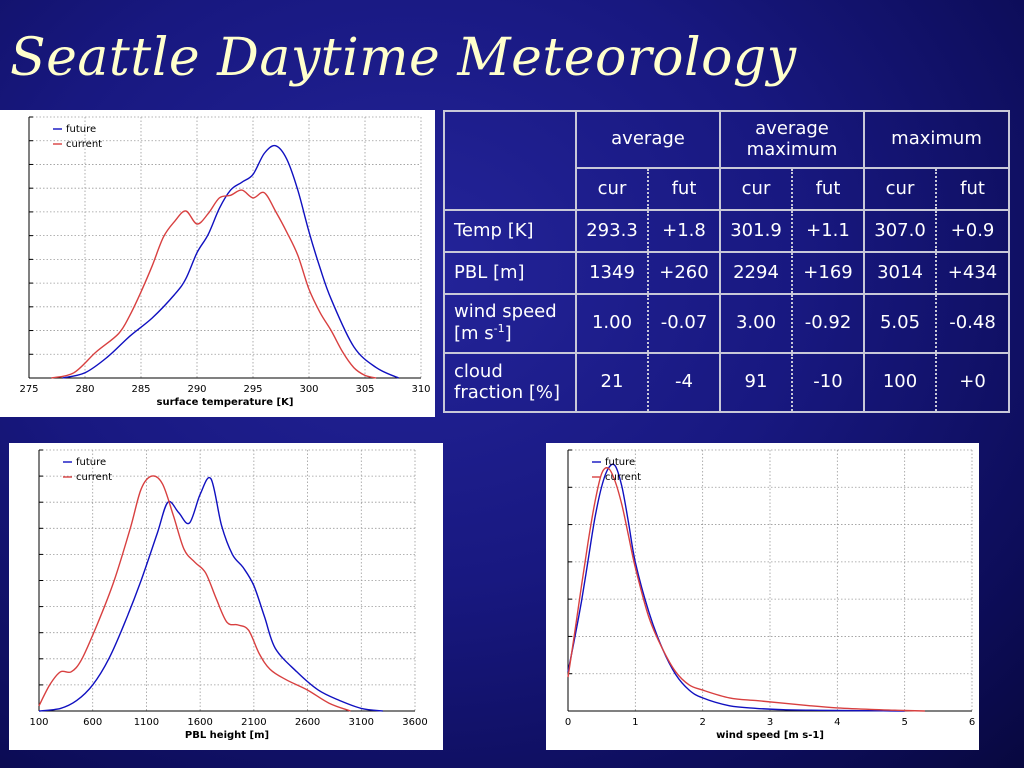  What do you see at coordinates (756, 382) in the screenshot?
I see `table-cell: 91` at bounding box center [756, 382].